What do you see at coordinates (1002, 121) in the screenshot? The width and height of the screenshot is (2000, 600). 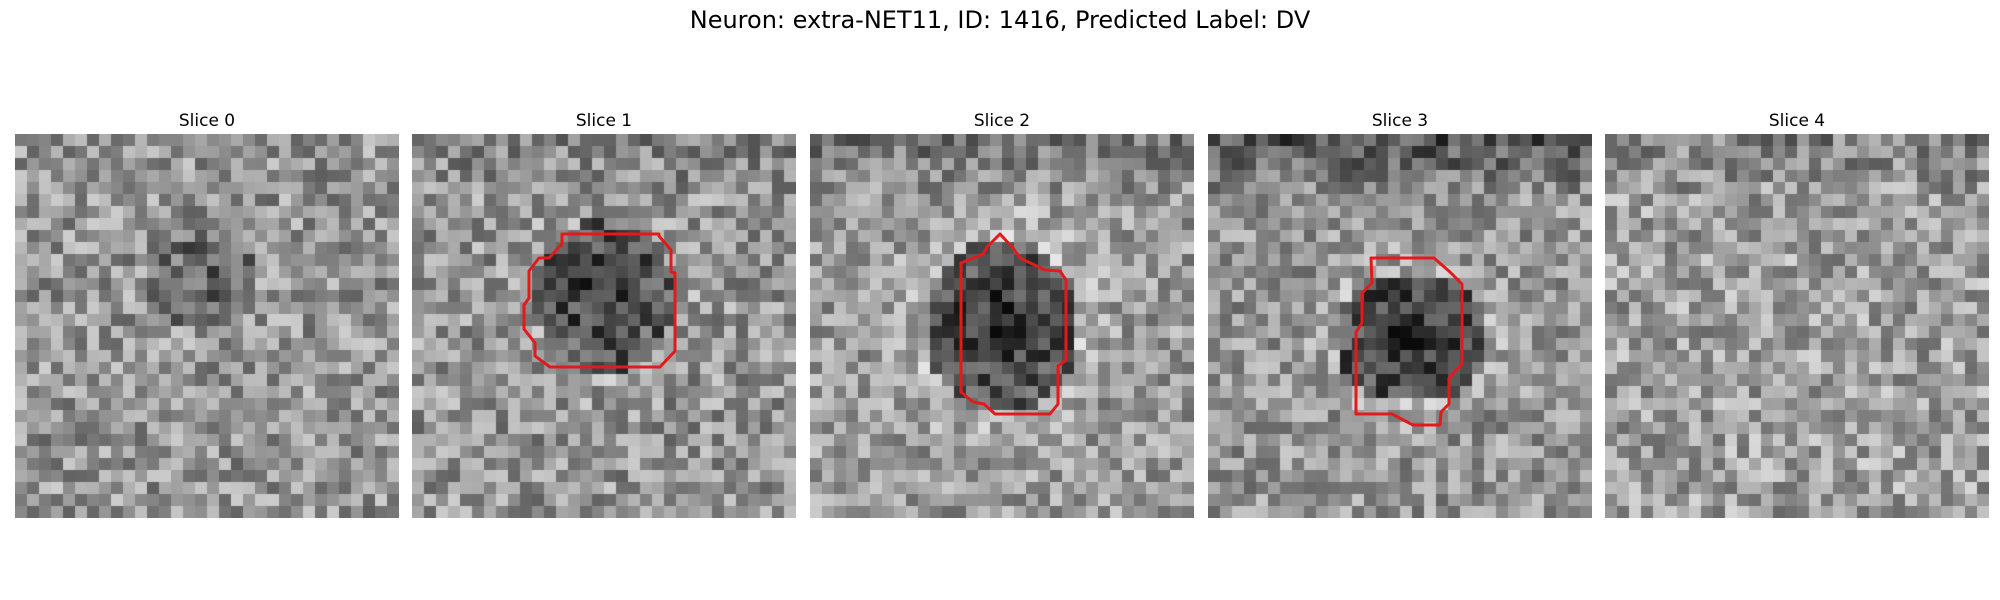 I see `slice-title-2: Slice 2` at bounding box center [1002, 121].